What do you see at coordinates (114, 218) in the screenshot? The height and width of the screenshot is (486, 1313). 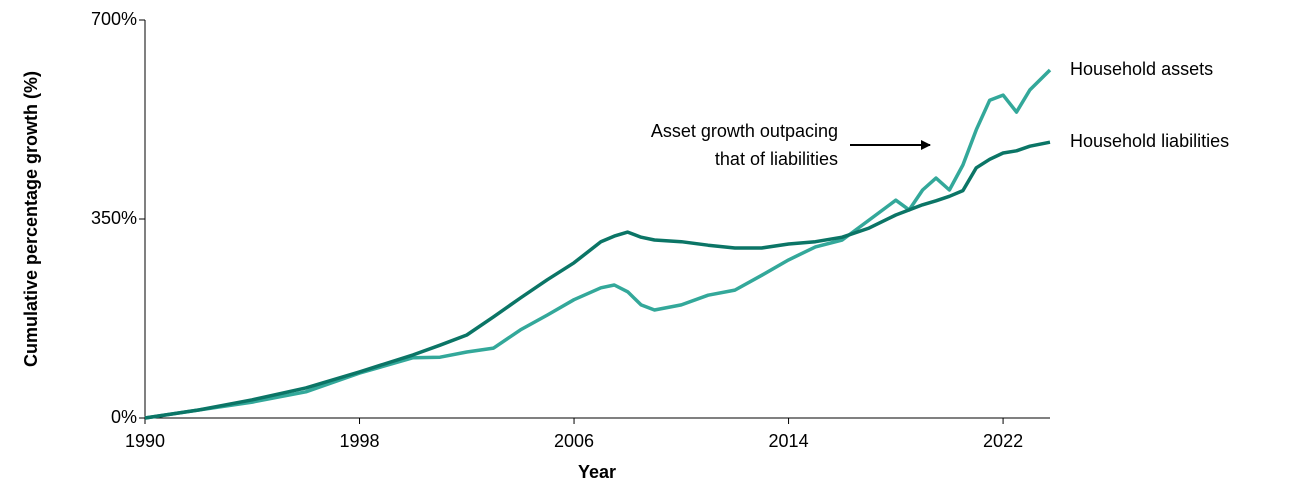 I see `y-tick-label: 350%` at bounding box center [114, 218].